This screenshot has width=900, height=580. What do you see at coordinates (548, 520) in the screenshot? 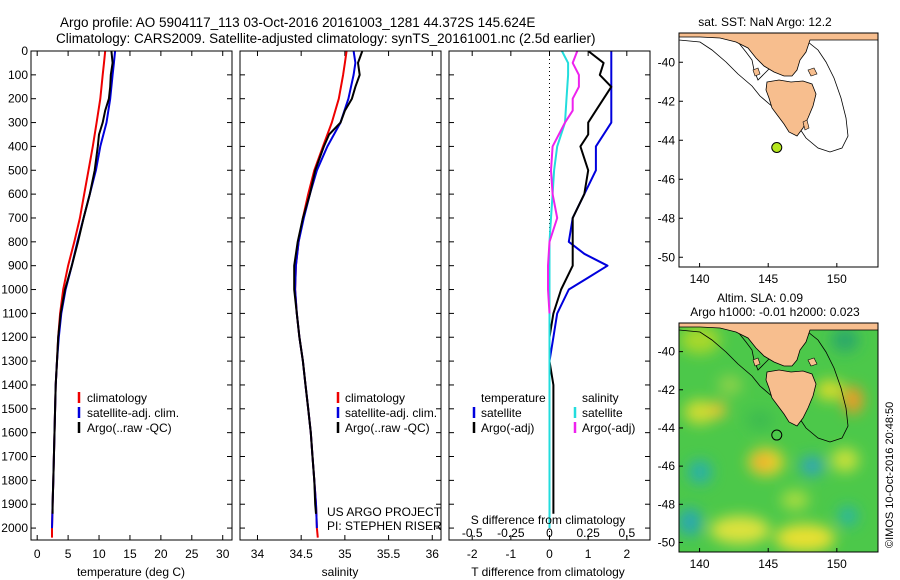
I see `s-difference-label: S difference from climatology` at bounding box center [548, 520].